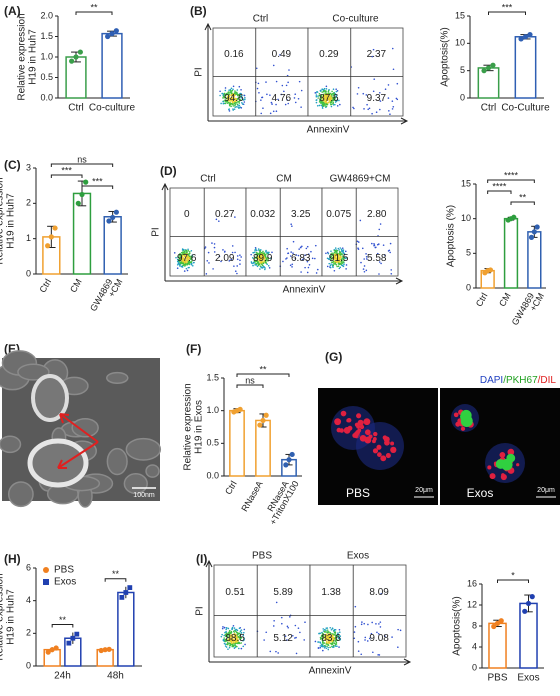  Describe the element at coordinates (199, 71) in the screenshot. I see `y-axis-label: PI` at that location.